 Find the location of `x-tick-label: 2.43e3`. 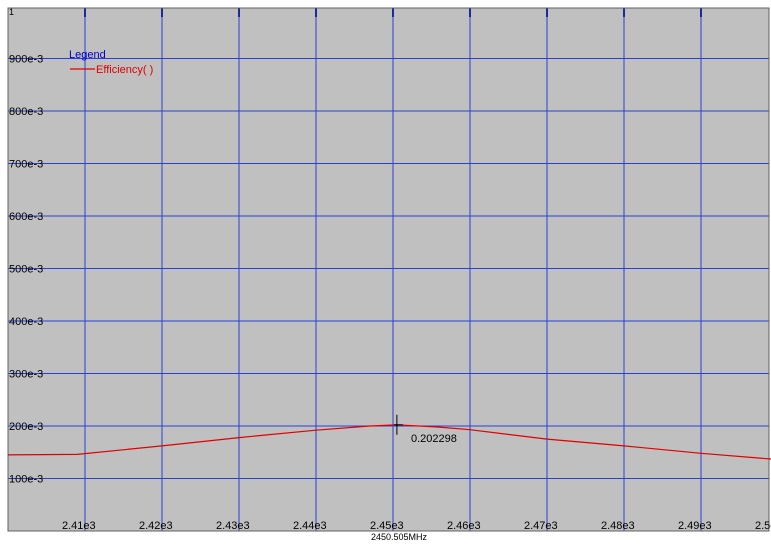

x-tick-label: 2.43e3 is located at coordinates (233, 526).